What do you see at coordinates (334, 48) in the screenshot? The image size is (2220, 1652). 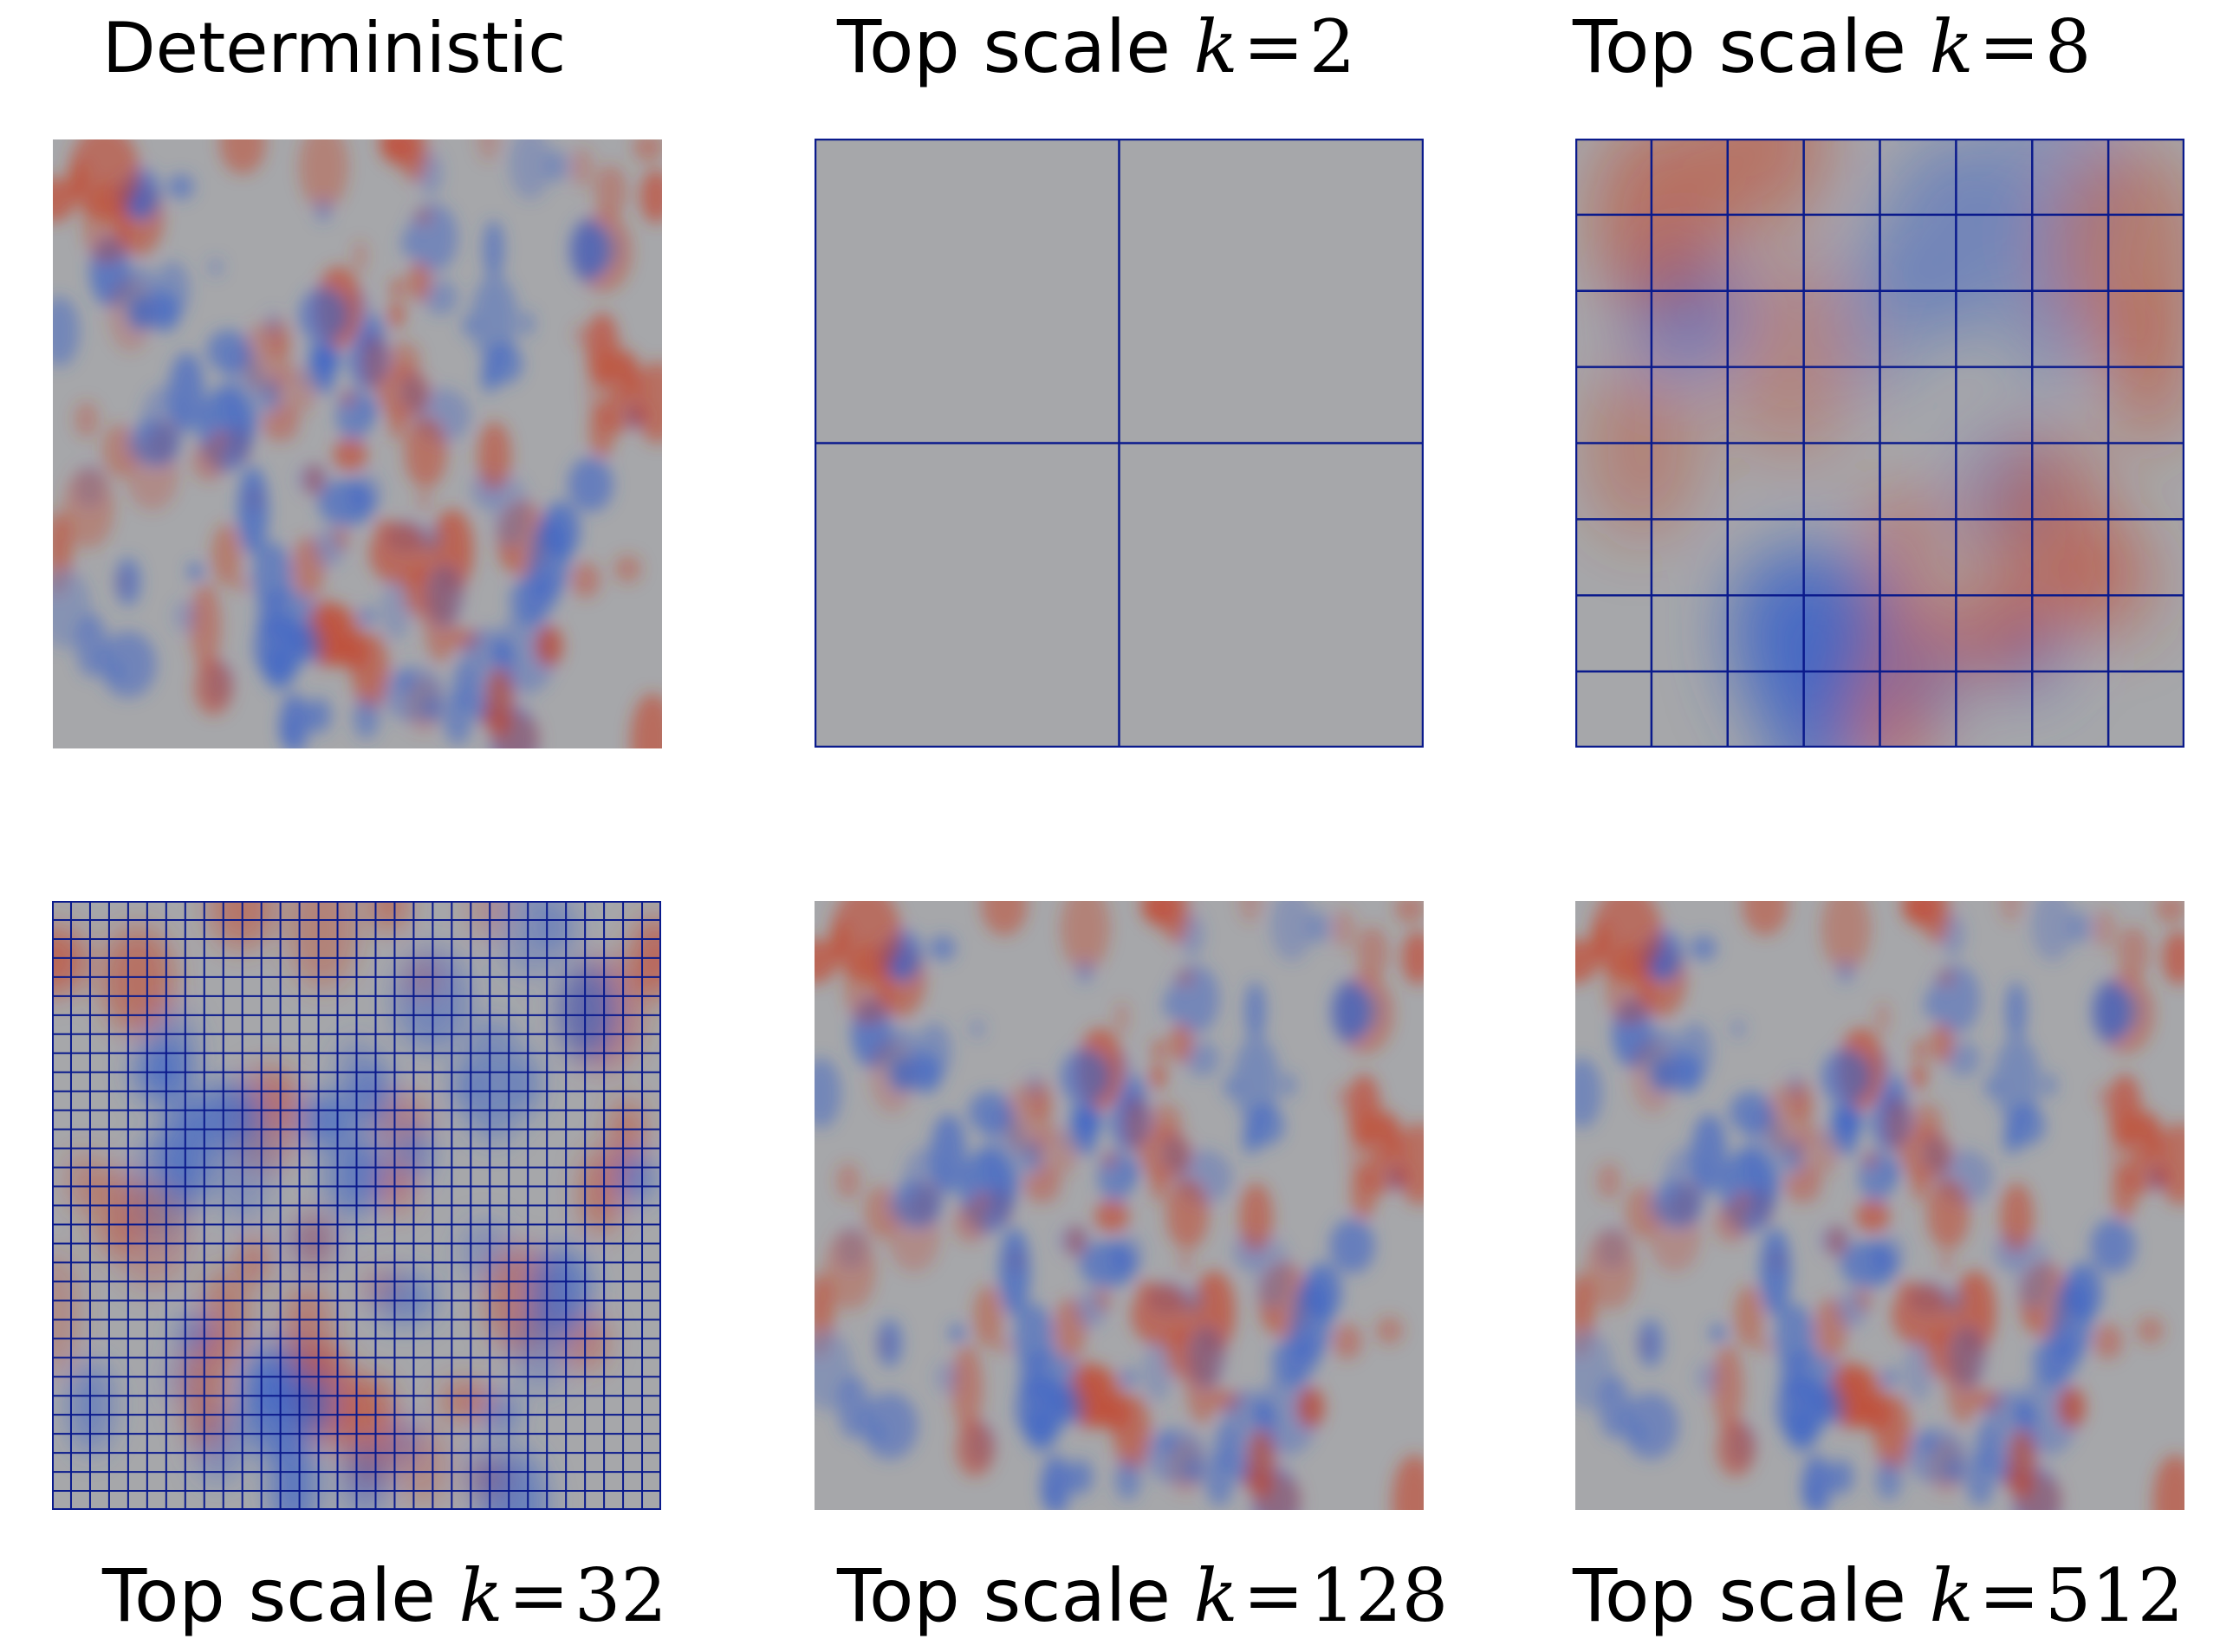 I see `panel-title-deterministic: Deterministic` at bounding box center [334, 48].